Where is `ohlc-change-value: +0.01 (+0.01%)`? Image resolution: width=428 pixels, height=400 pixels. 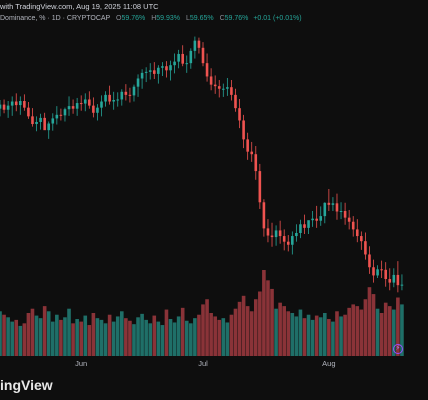 ohlc-change-value: +0.01 (+0.01%) is located at coordinates (277, 18).